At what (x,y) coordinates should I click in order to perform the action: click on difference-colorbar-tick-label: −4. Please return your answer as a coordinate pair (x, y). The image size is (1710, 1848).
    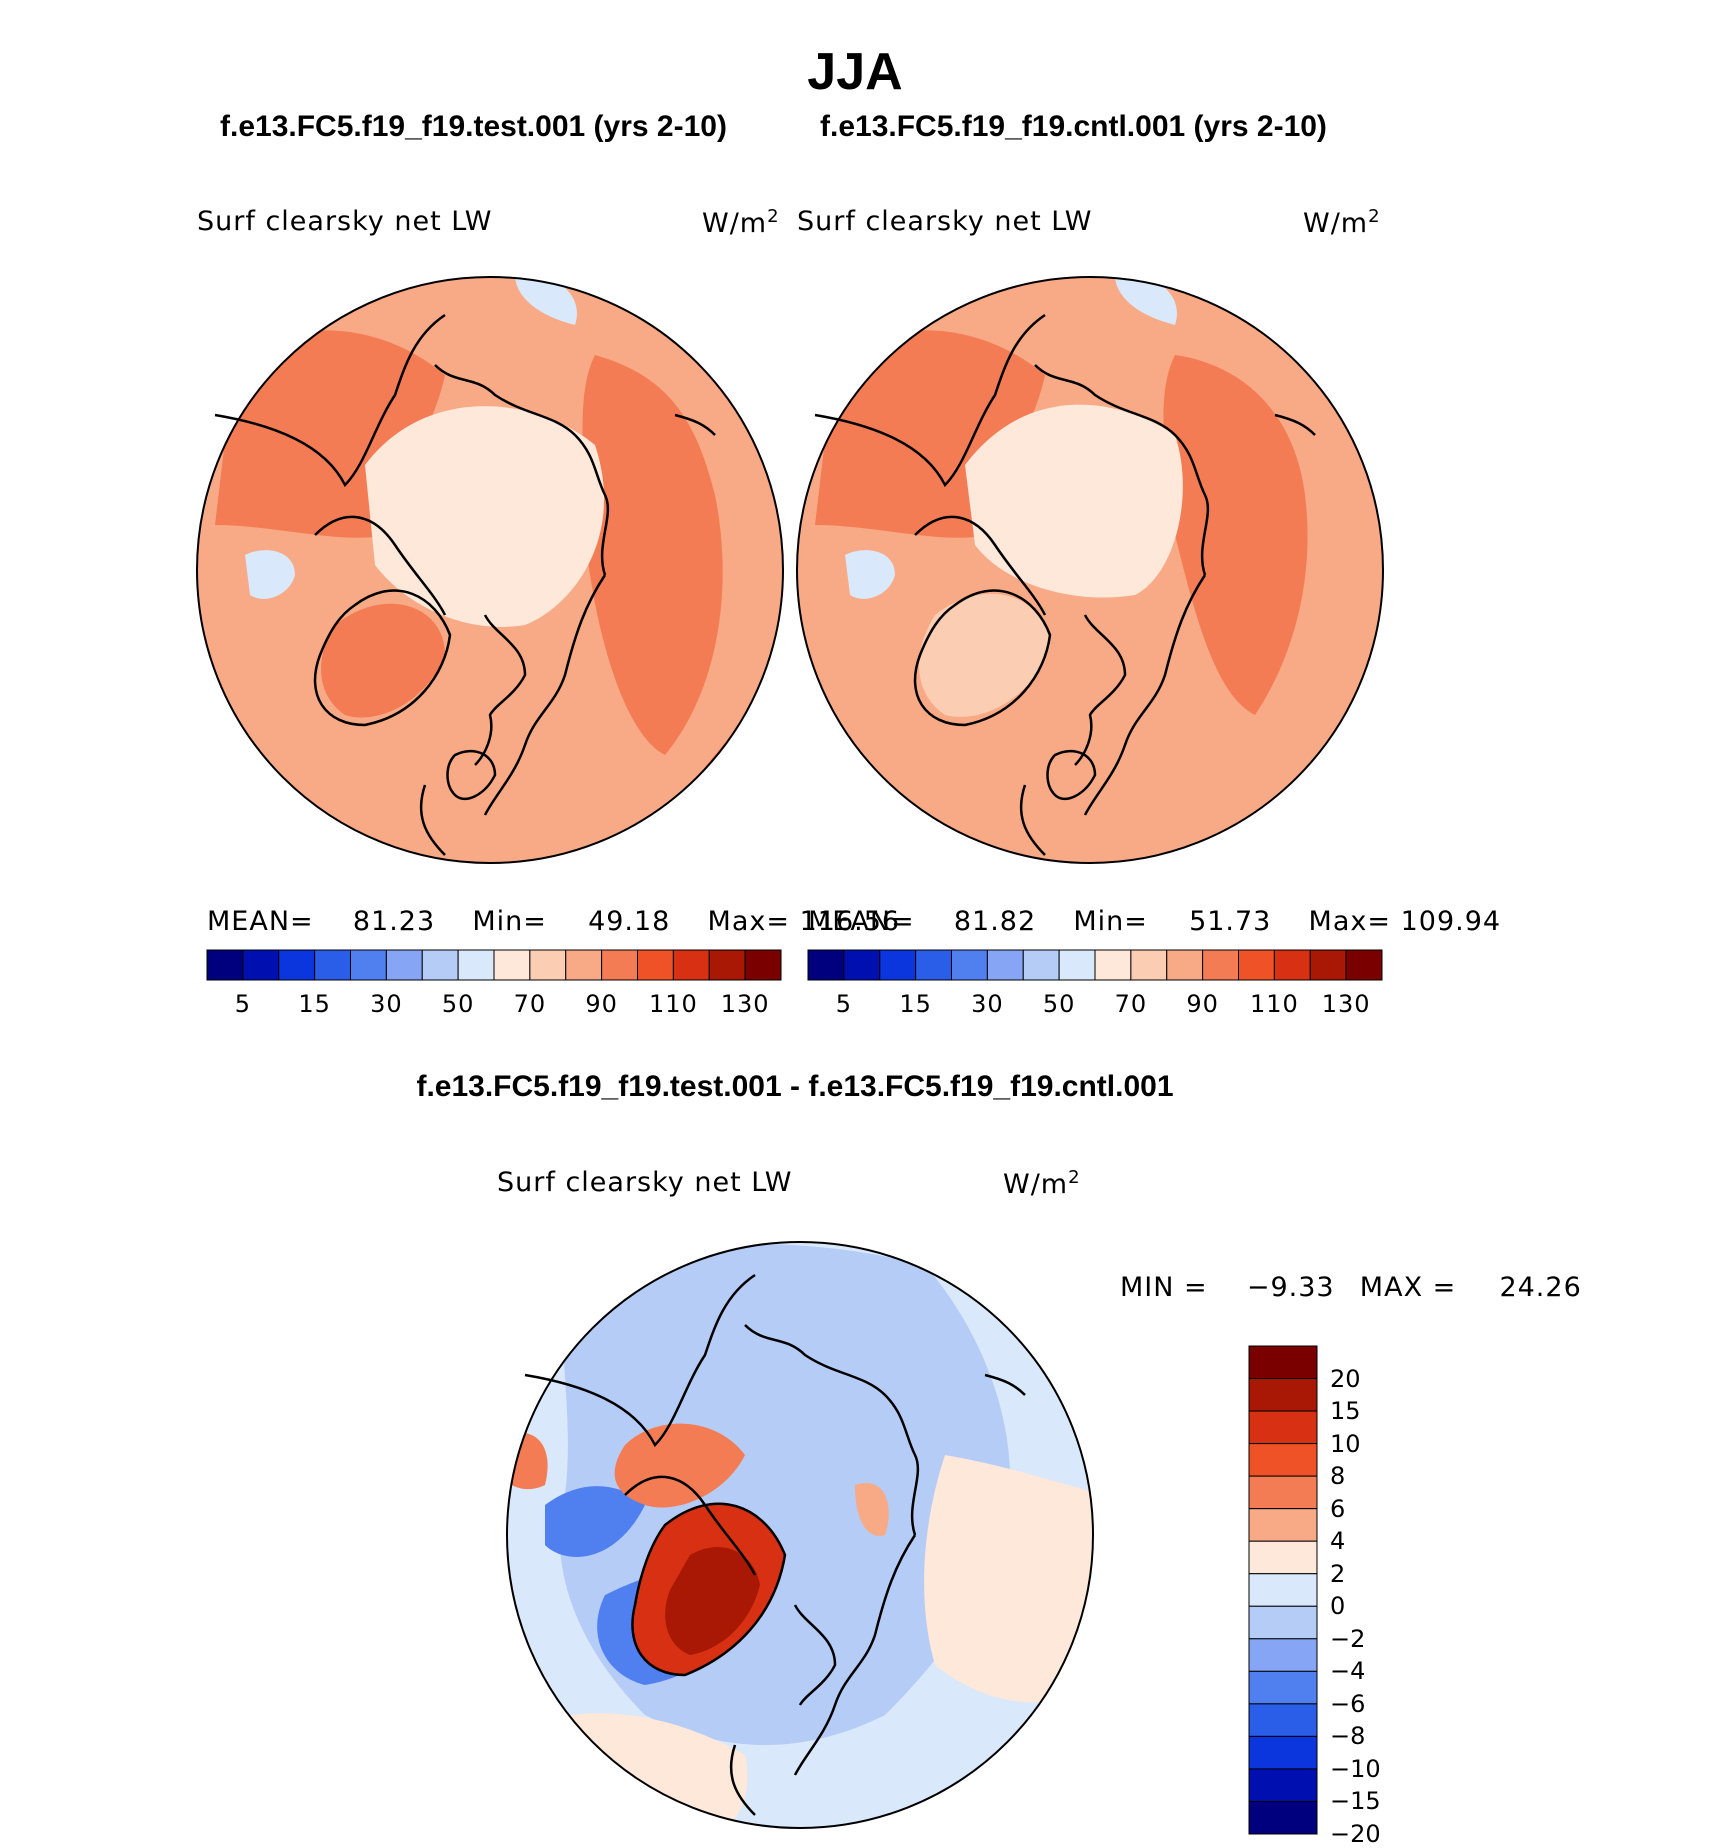
    Looking at the image, I should click on (1348, 1671).